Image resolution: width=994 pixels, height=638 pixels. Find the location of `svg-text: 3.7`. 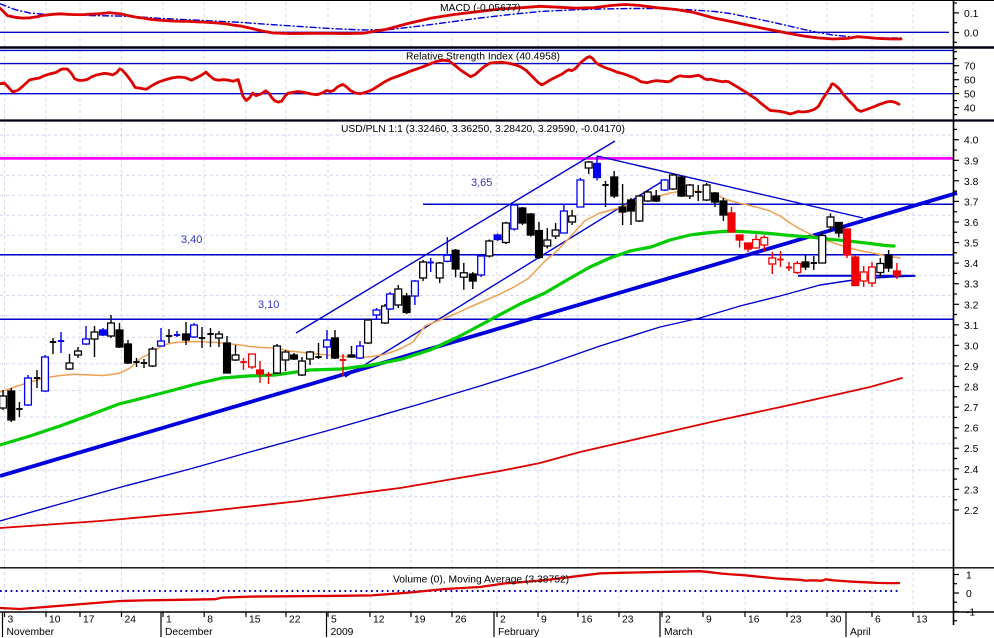

svg-text: 3.7 is located at coordinates (971, 202).